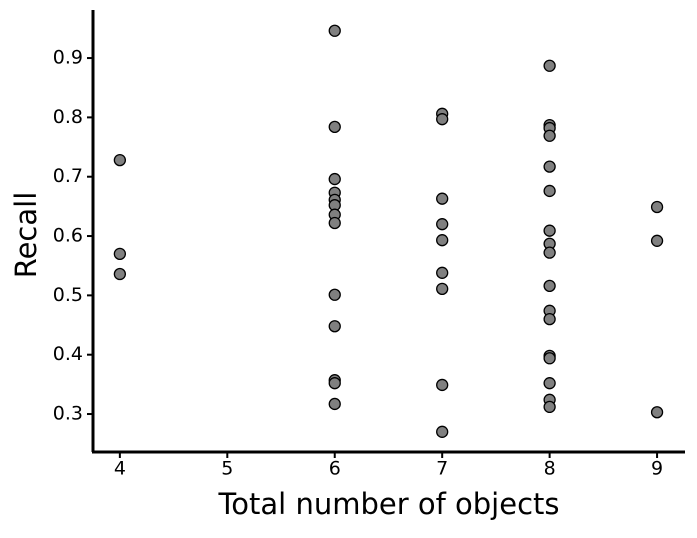 Image resolution: width=697 pixels, height=538 pixels. I want to click on x-axis-label: Total number of objects, so click(389, 504).